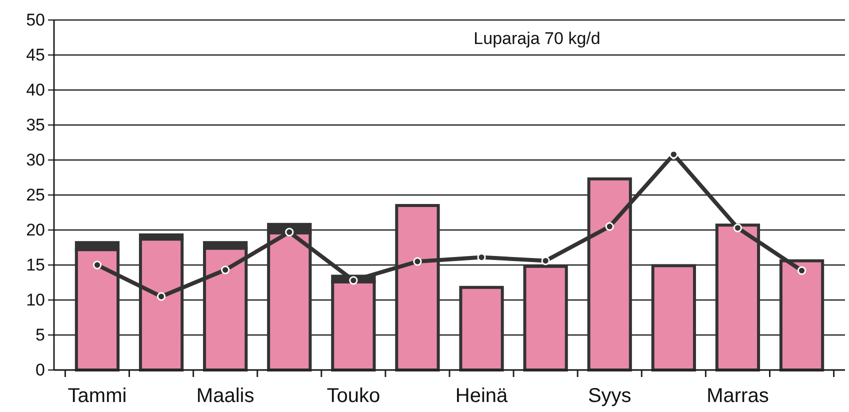 This screenshot has height=412, width=849. Describe the element at coordinates (40, 370) in the screenshot. I see `y-tick-label: 0` at that location.